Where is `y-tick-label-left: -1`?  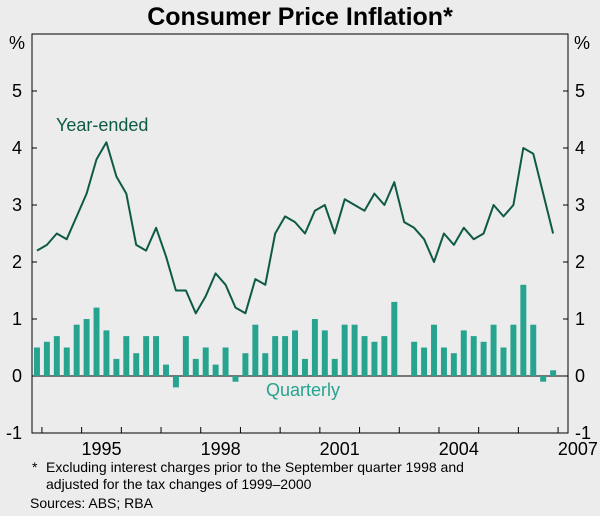 y-tick-label-left: -1 is located at coordinates (14, 433).